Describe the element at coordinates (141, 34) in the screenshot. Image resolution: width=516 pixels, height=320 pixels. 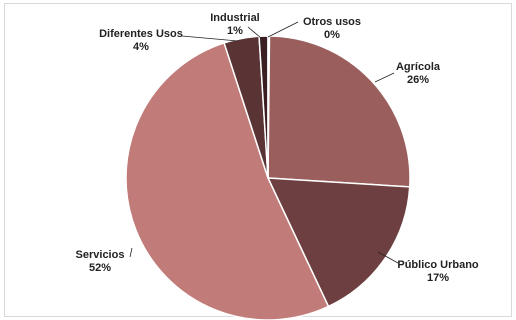
I see `slice-name-label: Diferentes Usos` at that location.